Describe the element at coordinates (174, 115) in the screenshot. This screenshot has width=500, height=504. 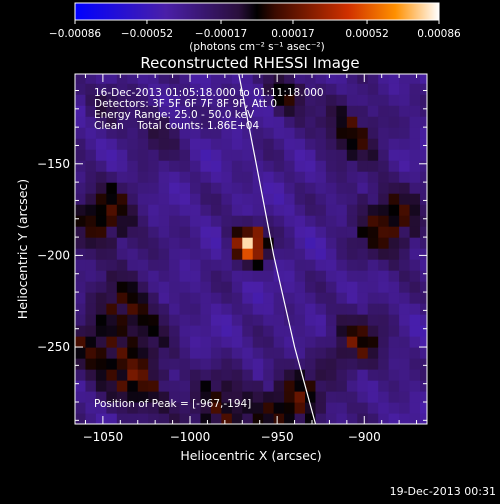
I see `annotation-energy: Energy Range: 25.0 - 50.0 keV` at that location.